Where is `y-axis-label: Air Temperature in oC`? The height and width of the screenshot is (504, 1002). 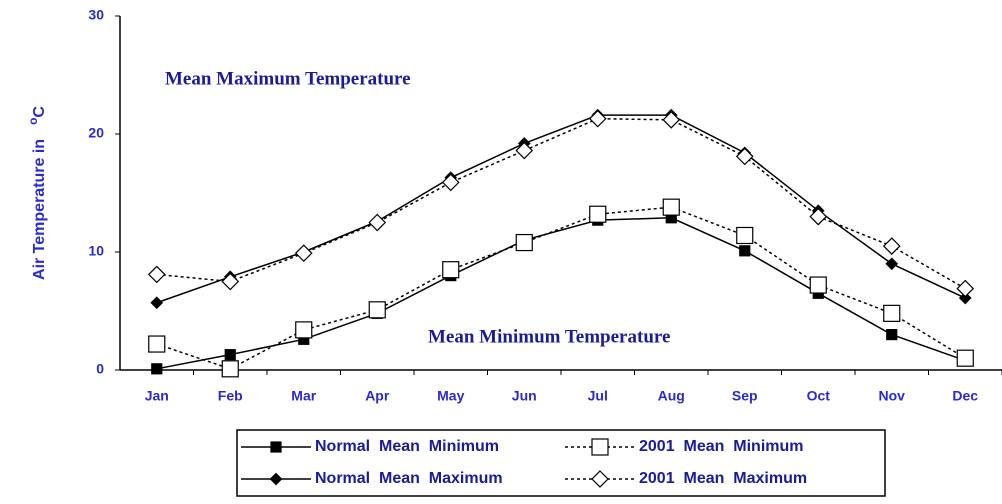
y-axis-label: Air Temperature in oC is located at coordinates (37, 193).